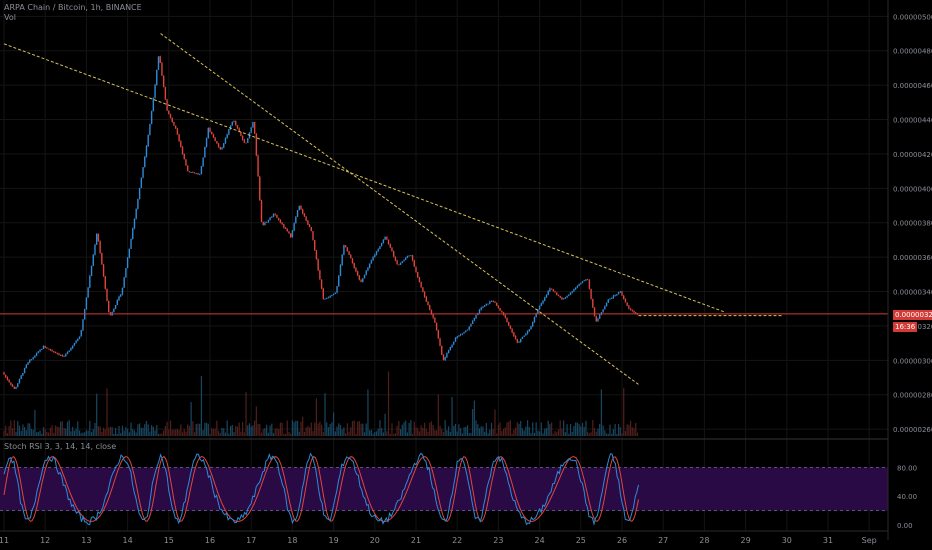 This screenshot has height=550, width=932. I want to click on time-tick-label: 19, so click(334, 540).